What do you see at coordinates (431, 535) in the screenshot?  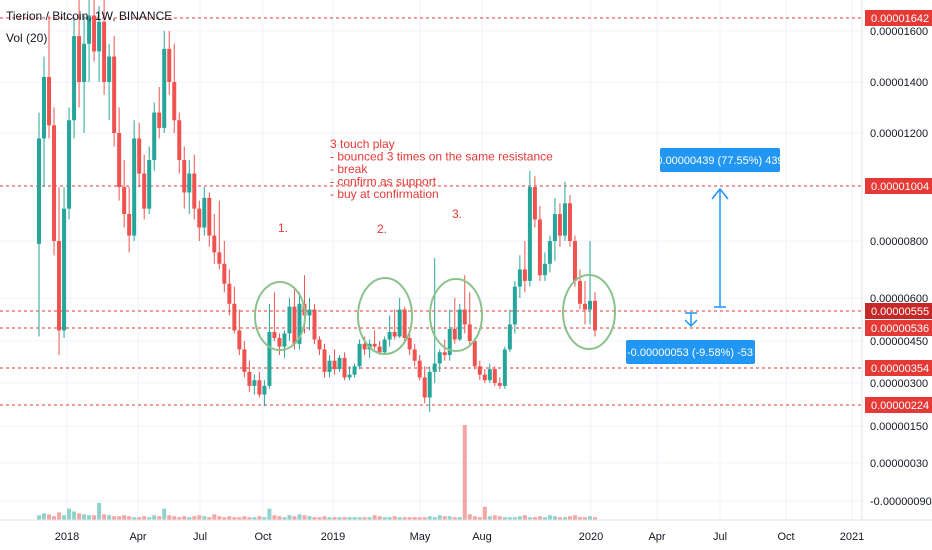 I see `time-axis-bg` at bounding box center [431, 535].